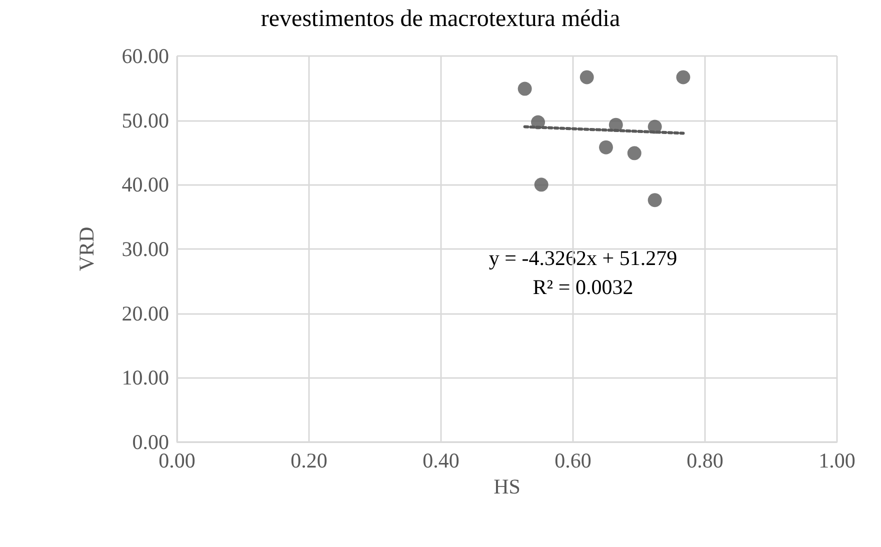 This screenshot has width=881, height=547. Describe the element at coordinates (440, 19) in the screenshot. I see `chart-title: revestimentos de macrotextura média` at that location.